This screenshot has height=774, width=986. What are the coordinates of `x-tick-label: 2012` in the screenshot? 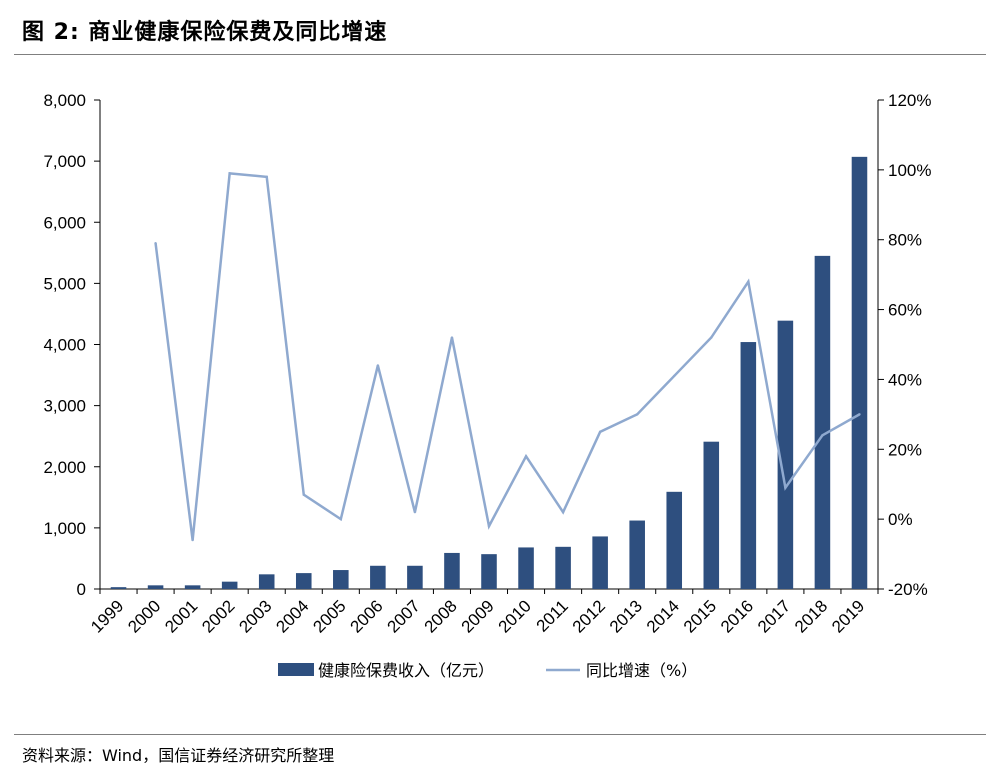 It's located at (589, 616).